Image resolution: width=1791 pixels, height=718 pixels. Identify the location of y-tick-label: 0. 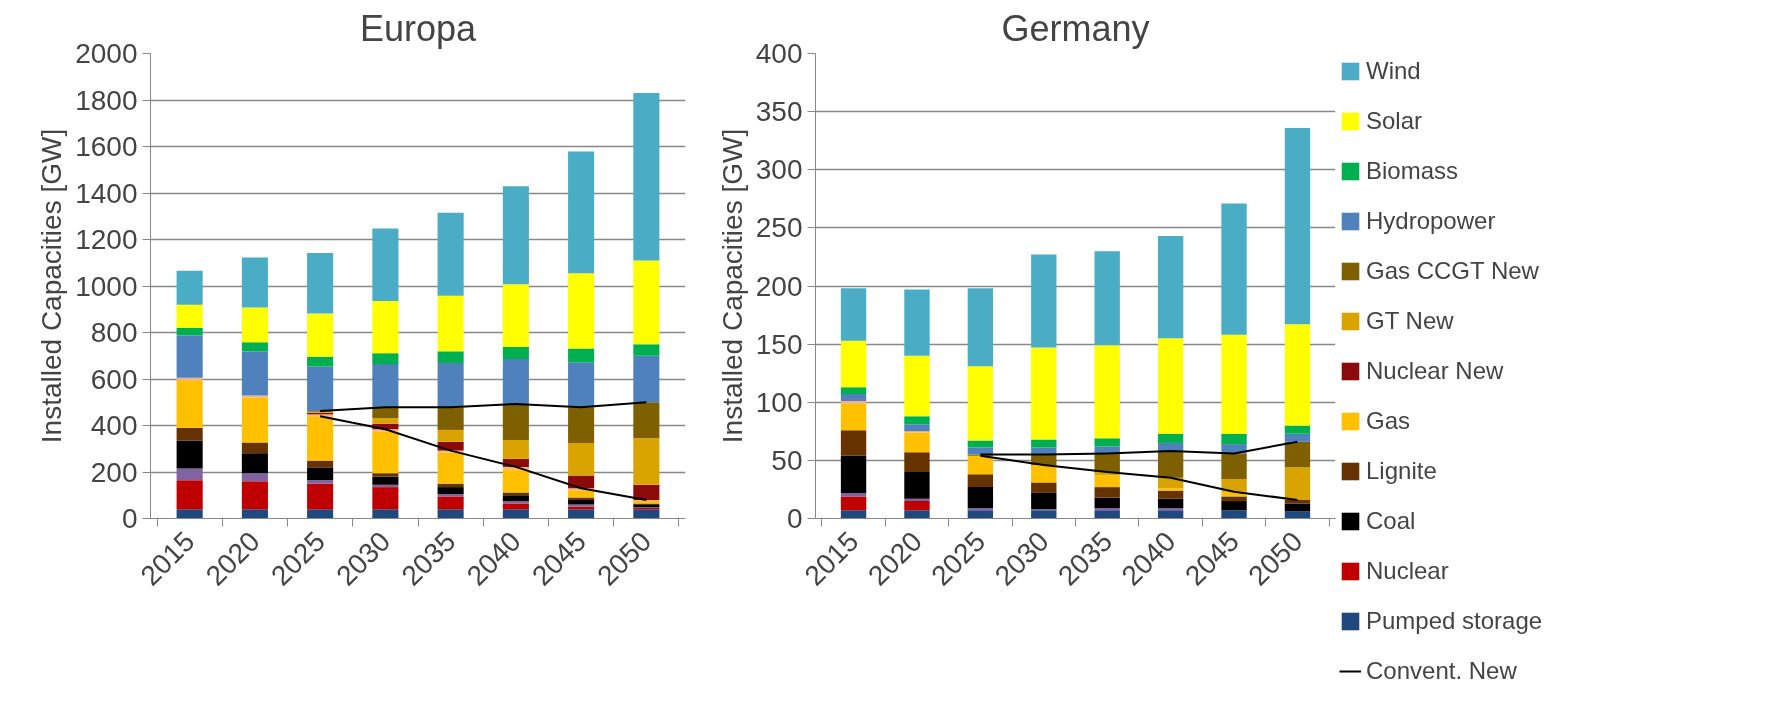
(794, 518).